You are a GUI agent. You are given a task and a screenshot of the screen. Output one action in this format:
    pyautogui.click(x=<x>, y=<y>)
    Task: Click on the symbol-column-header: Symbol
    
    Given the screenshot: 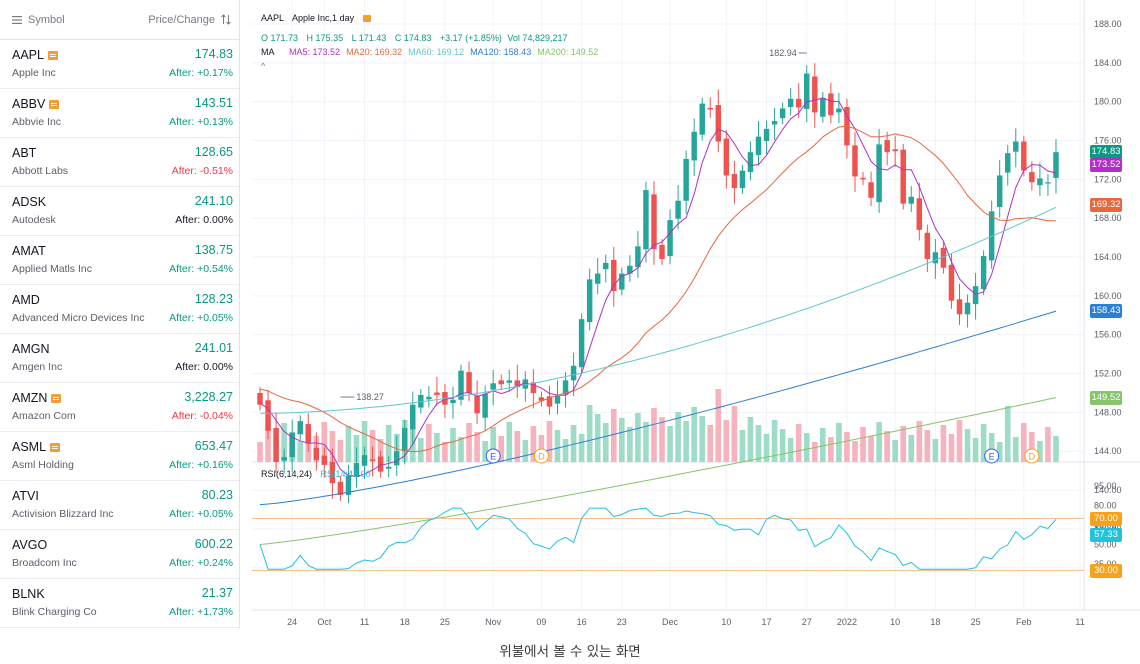 What is the action you would take?
    pyautogui.click(x=46, y=19)
    